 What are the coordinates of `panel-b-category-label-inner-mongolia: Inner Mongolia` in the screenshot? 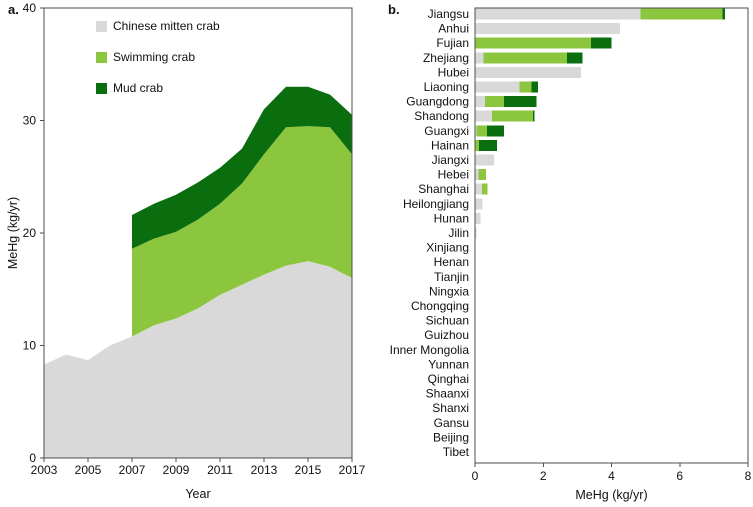 It's located at (430, 350).